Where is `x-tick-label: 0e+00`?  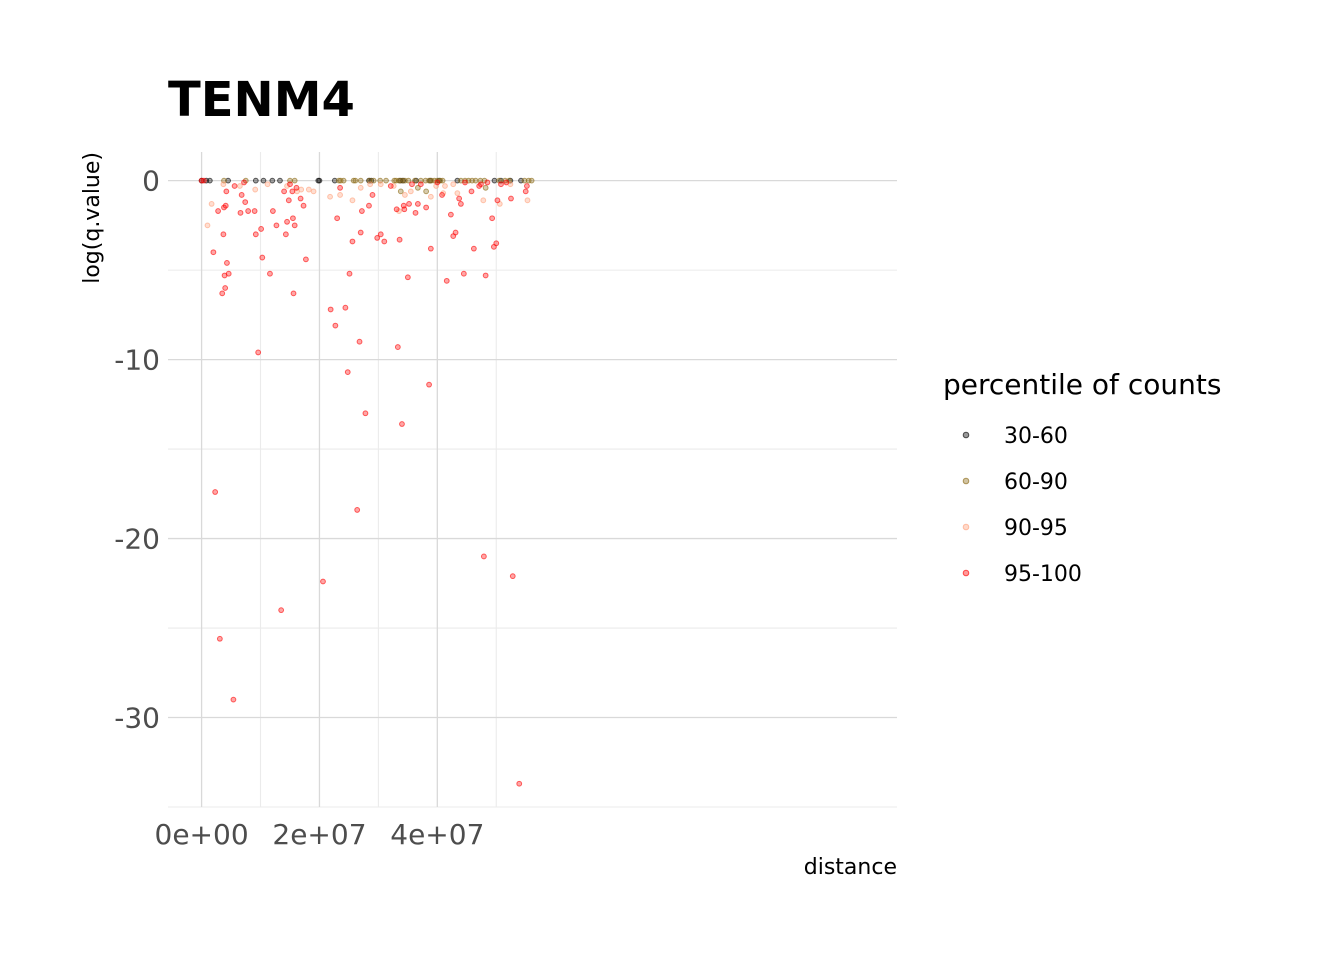
x-tick-label: 0e+00 is located at coordinates (202, 834).